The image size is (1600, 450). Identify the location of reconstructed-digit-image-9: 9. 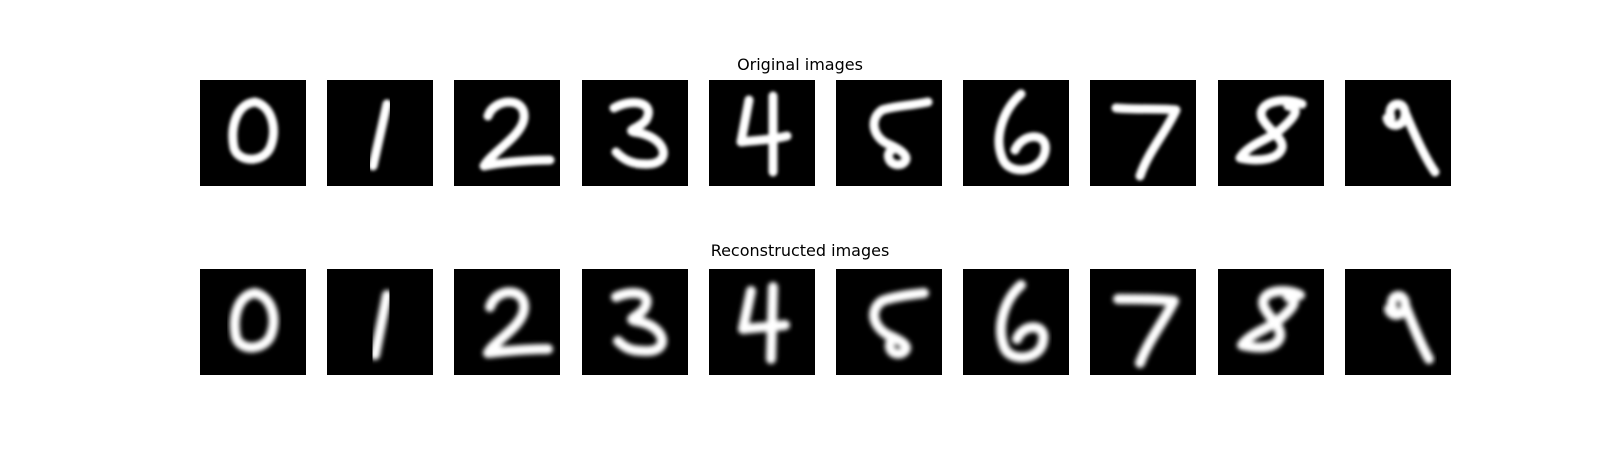
(1398, 322).